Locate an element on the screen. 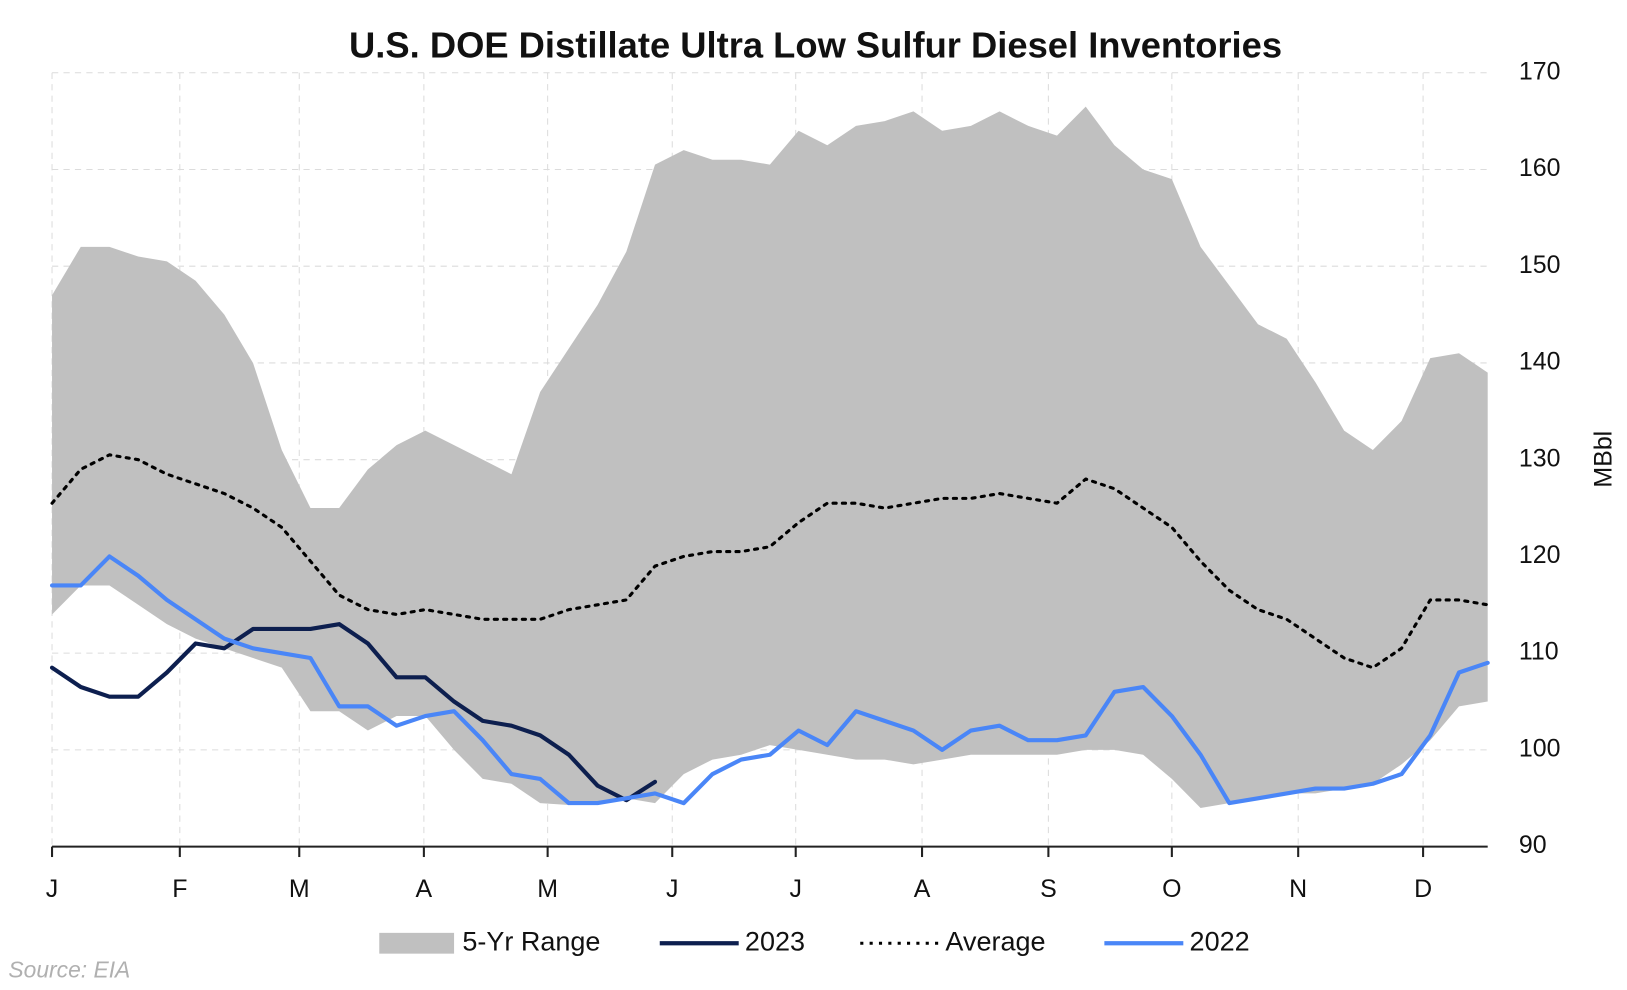  y-tick-label: 130 is located at coordinates (1540, 458).